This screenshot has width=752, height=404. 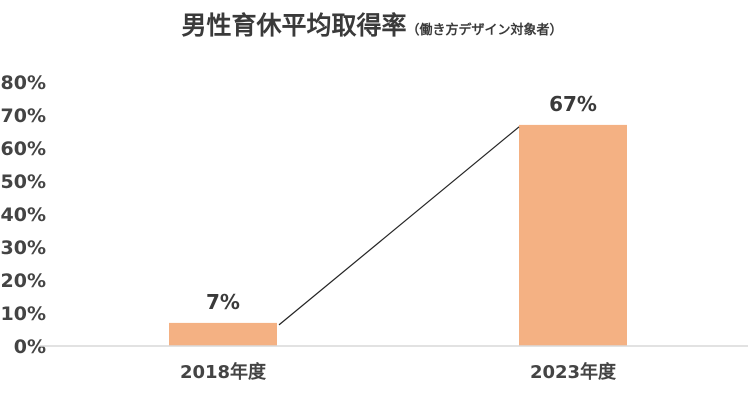 I want to click on y-tick-label: 0%, so click(x=30, y=347).